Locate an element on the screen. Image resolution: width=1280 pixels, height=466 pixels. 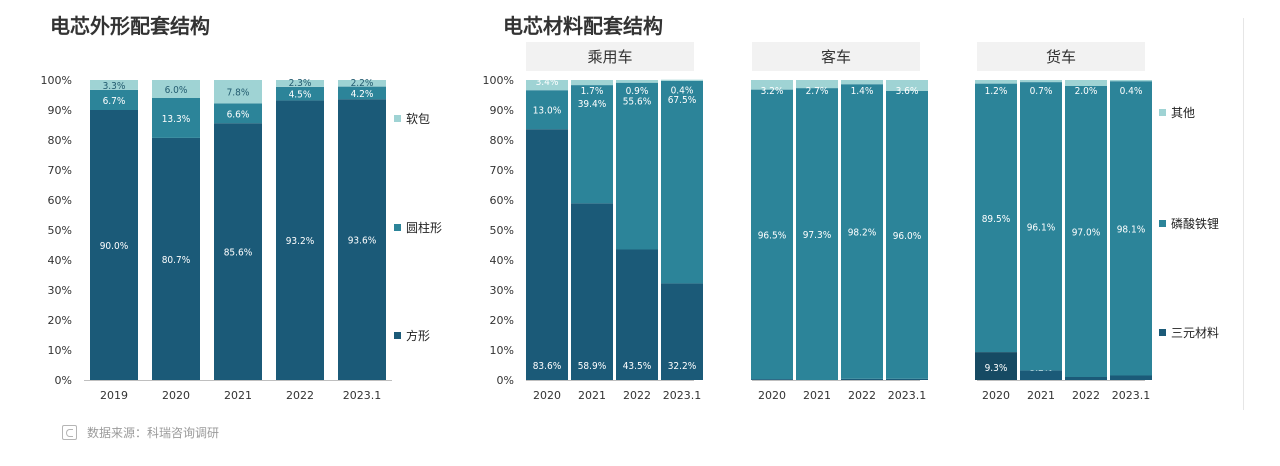
bar-客车-磷酸铁锂-2020 is located at coordinates (772, 234).